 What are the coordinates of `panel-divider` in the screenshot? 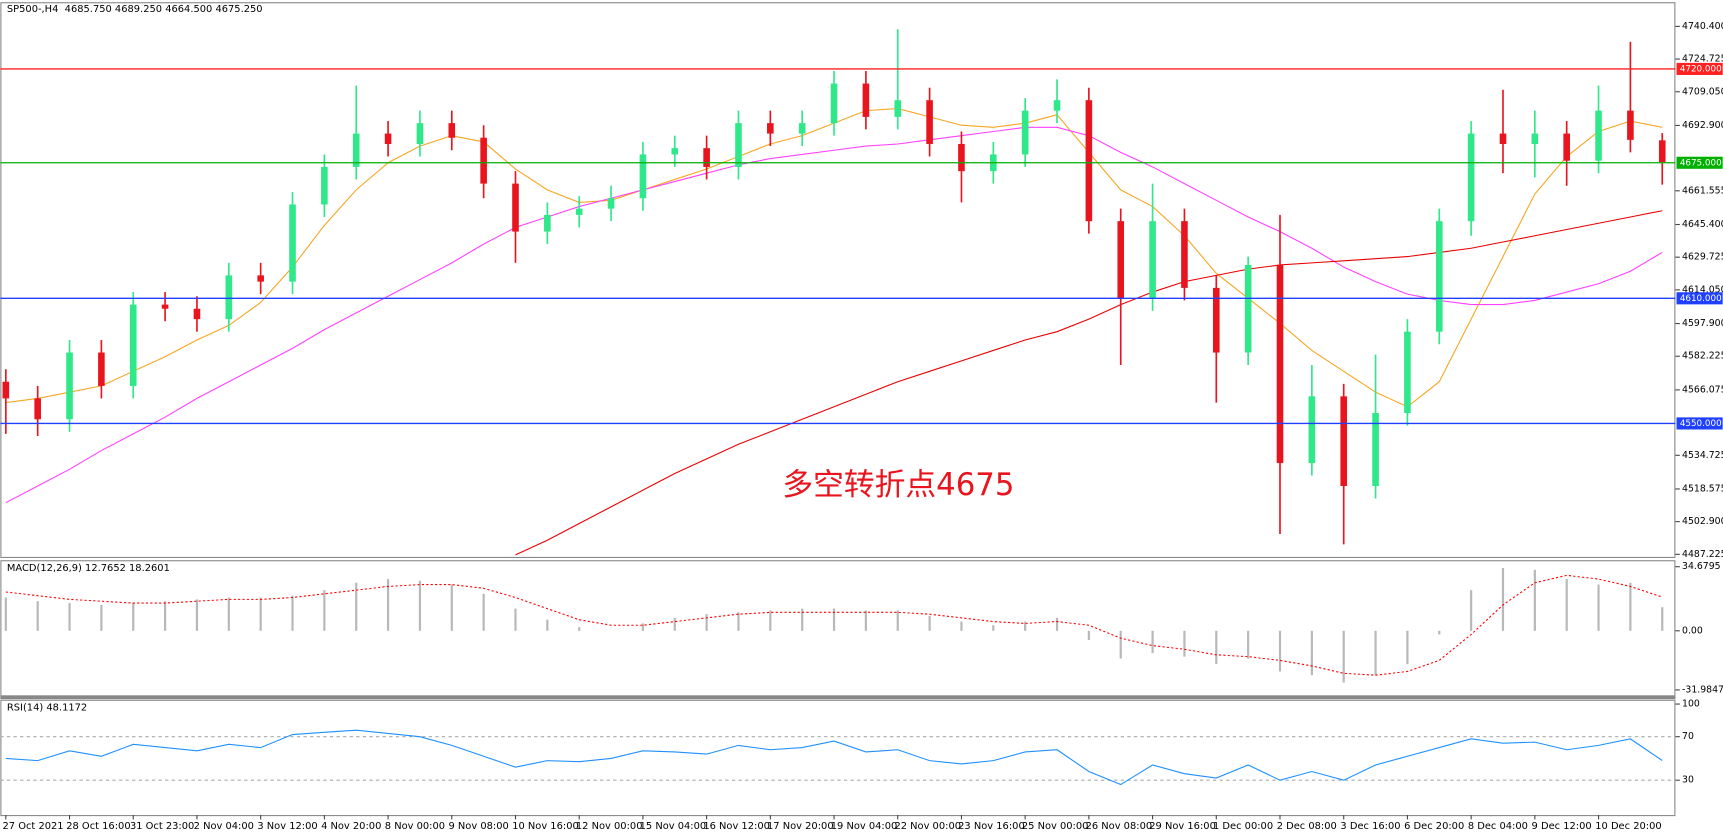 It's located at (838, 697).